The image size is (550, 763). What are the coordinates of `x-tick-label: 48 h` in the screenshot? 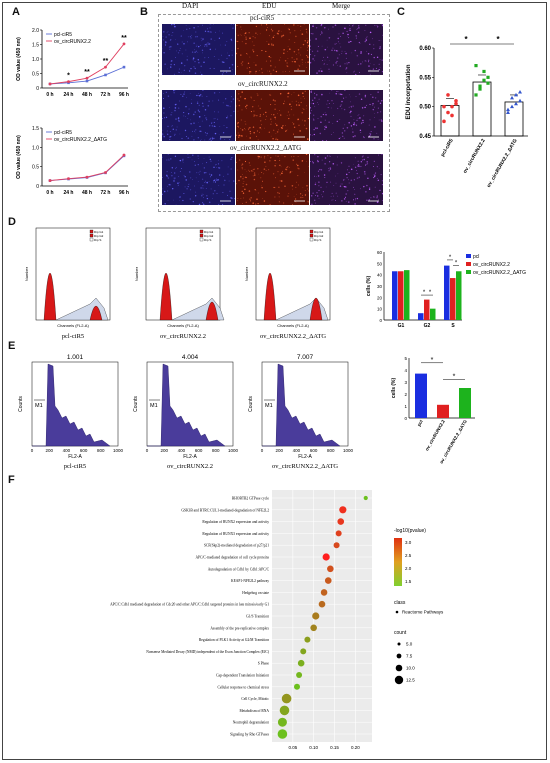 It's located at (87, 193).